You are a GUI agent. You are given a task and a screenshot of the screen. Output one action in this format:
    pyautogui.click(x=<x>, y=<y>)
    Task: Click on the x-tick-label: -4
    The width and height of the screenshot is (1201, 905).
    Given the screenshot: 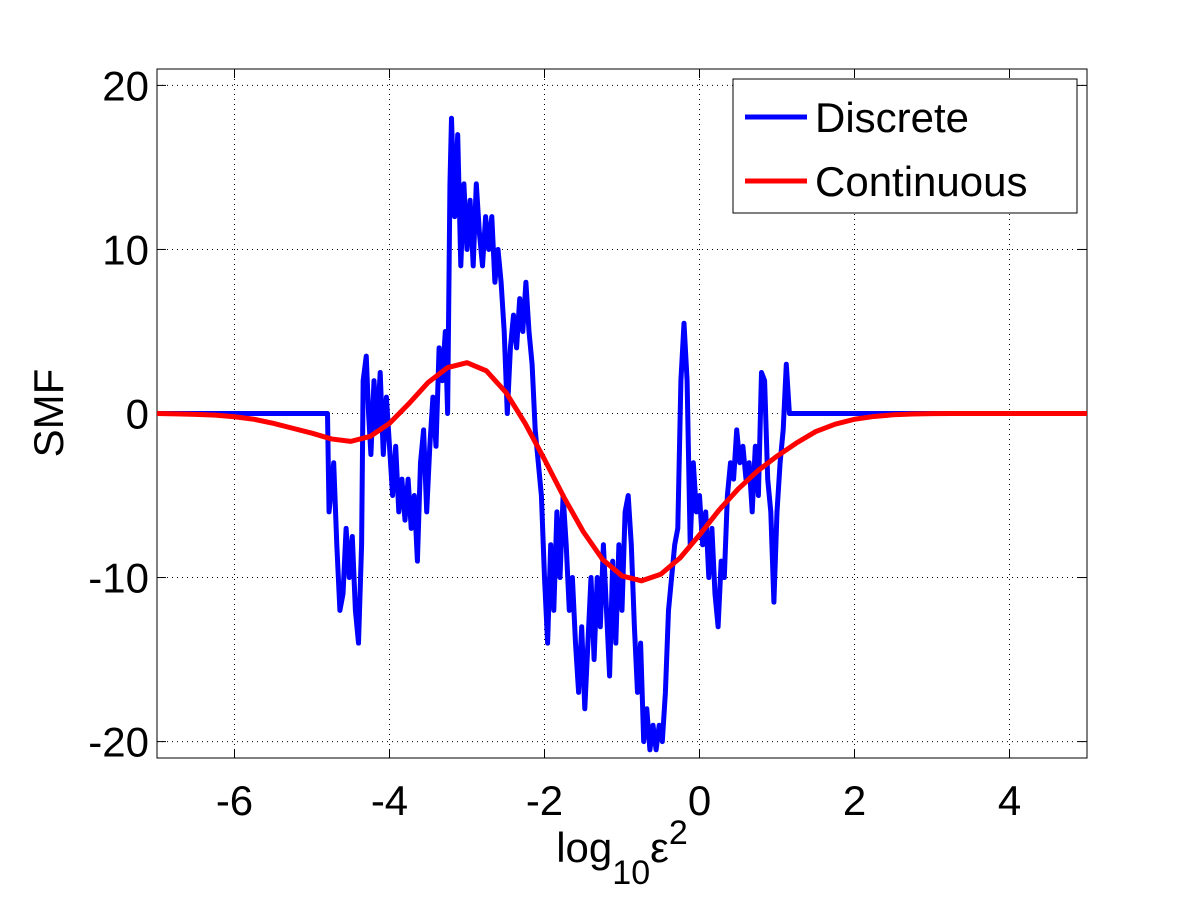 What is the action you would take?
    pyautogui.click(x=389, y=800)
    